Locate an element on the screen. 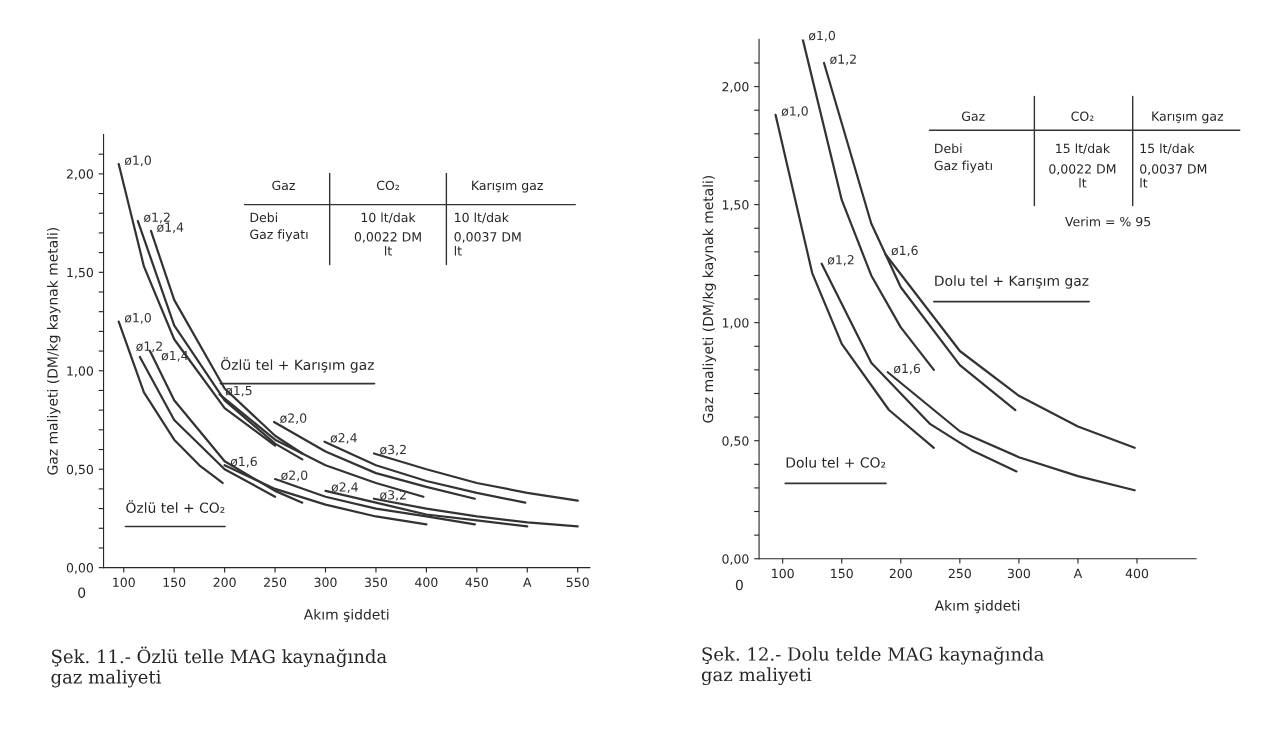 The height and width of the screenshot is (743, 1263). text: Şek. 11.- Özlü telle MAG kaynağında gaz maliyeti is located at coordinates (219, 667).